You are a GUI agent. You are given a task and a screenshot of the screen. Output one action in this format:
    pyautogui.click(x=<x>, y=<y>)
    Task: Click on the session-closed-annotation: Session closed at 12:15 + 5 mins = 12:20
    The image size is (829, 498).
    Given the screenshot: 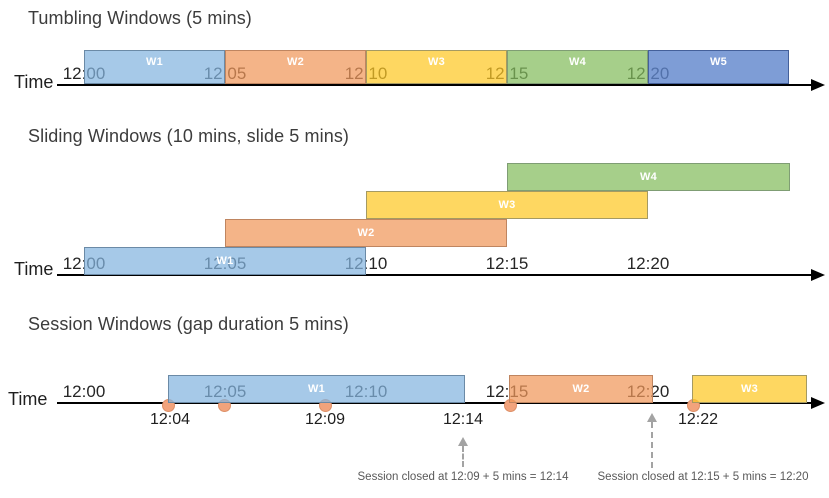 What is the action you would take?
    pyautogui.click(x=703, y=477)
    